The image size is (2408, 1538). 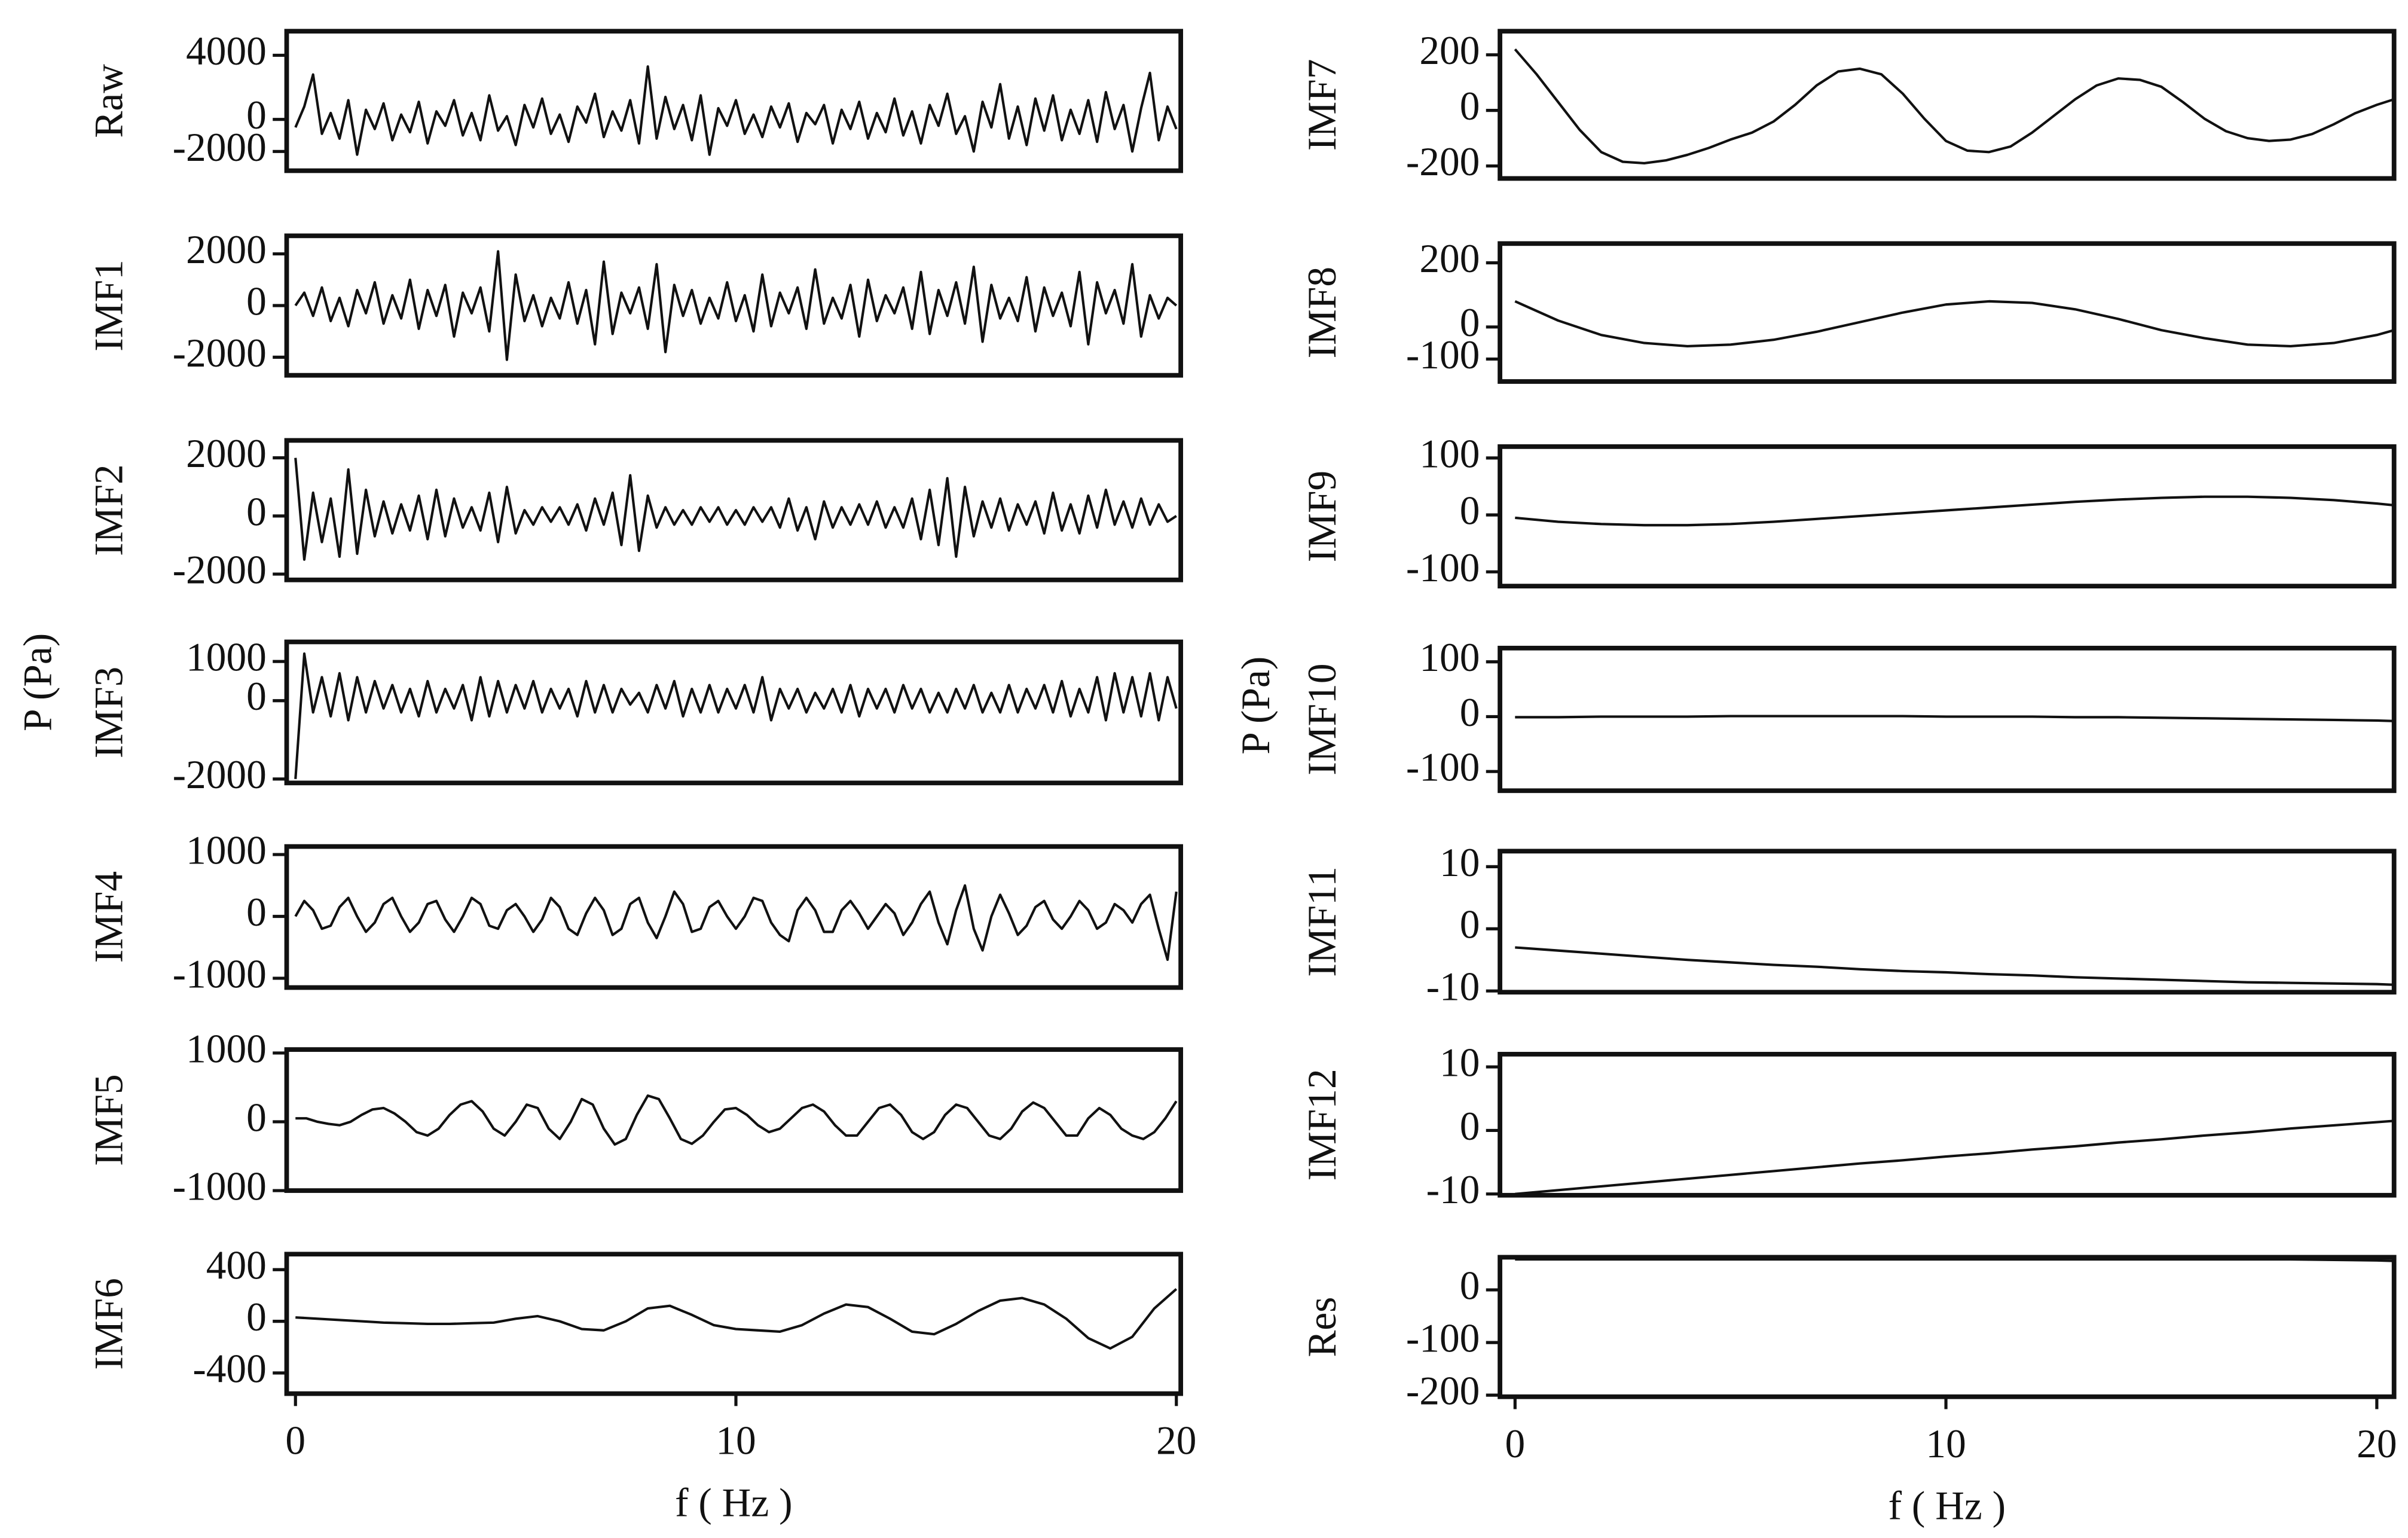 What do you see at coordinates (109, 101) in the screenshot?
I see `panel-y-label: Raw` at bounding box center [109, 101].